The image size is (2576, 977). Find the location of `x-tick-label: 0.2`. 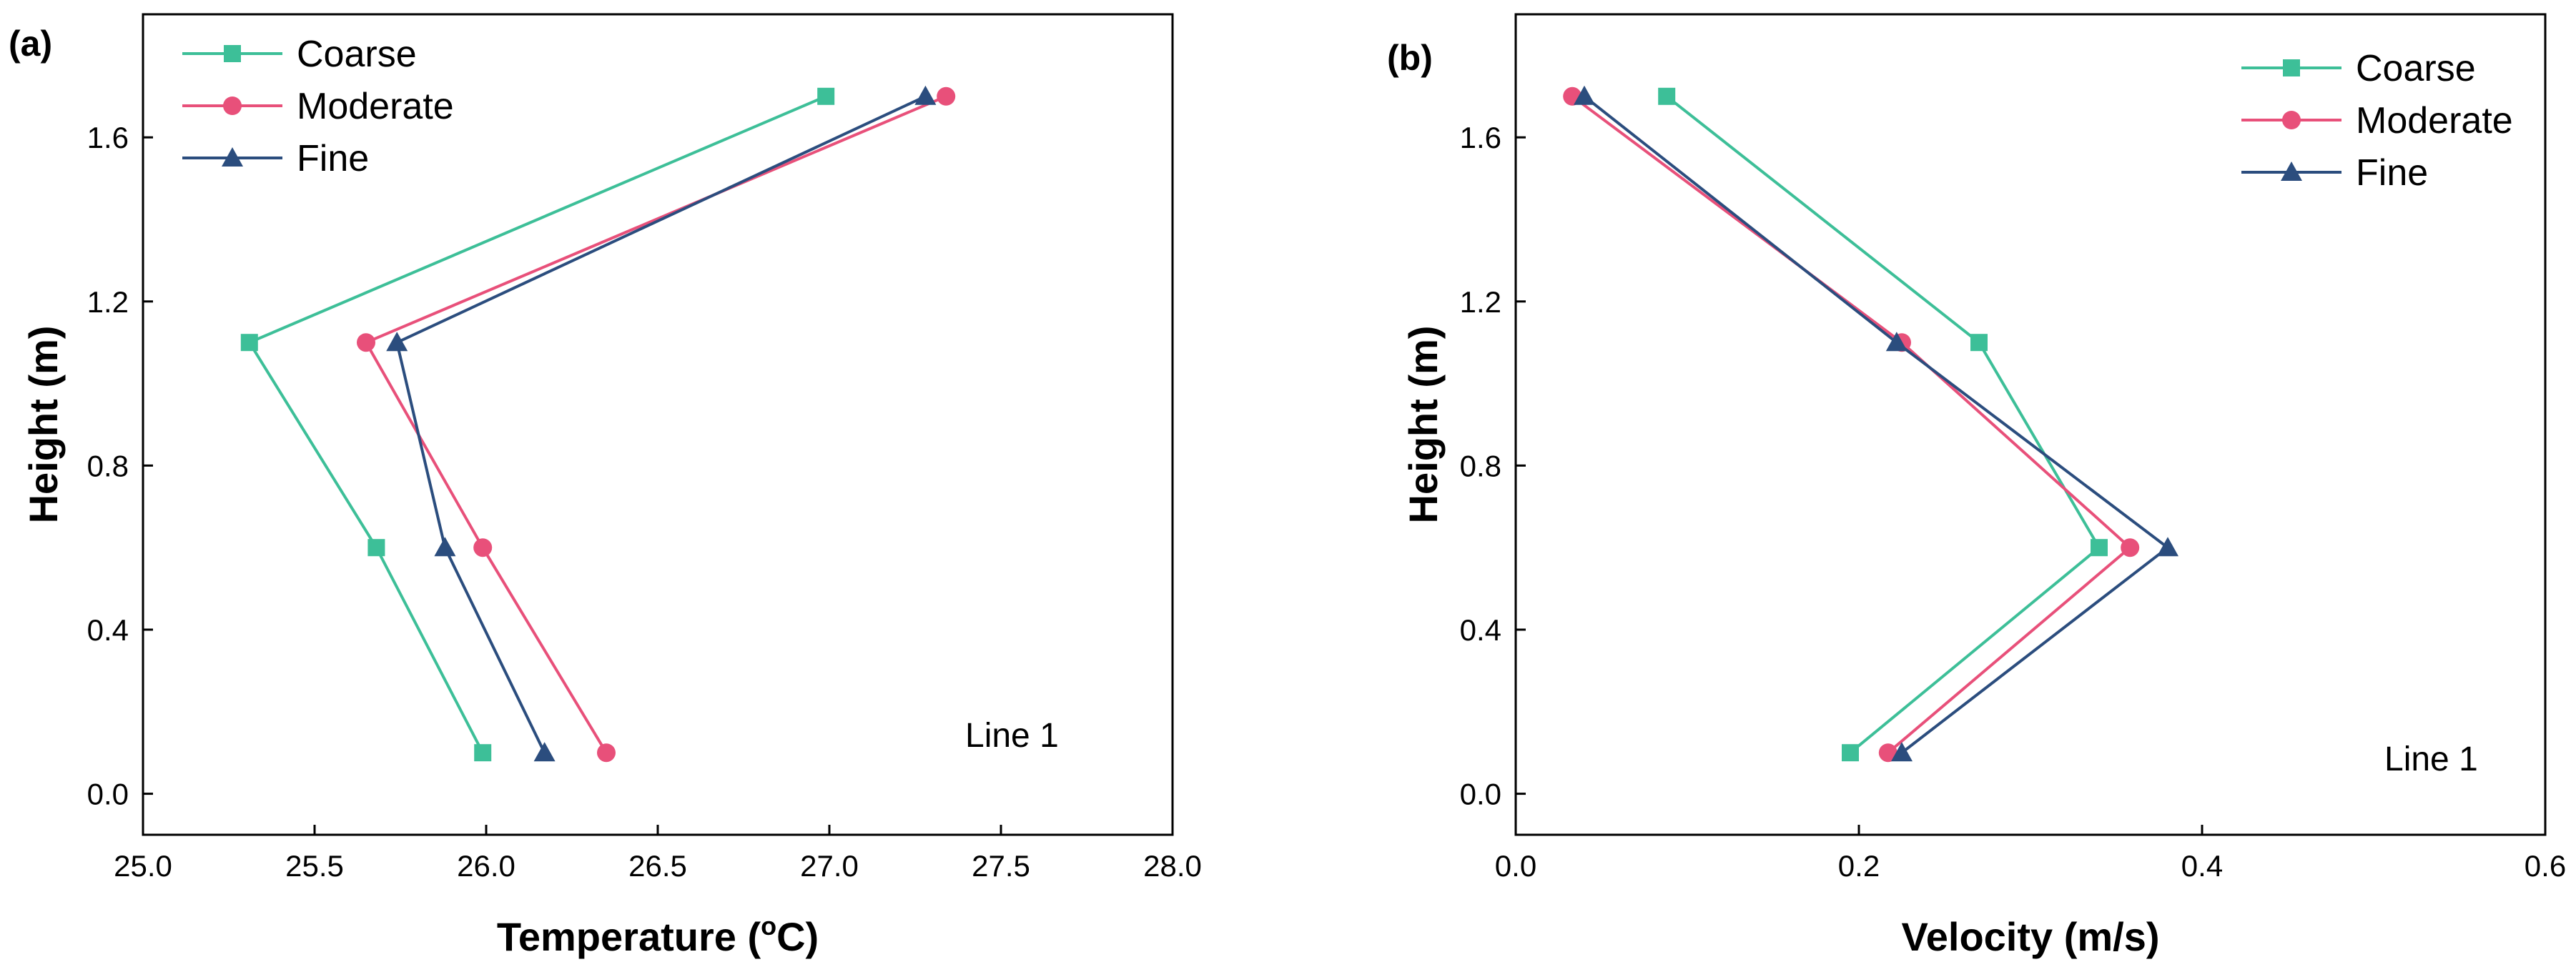

x-tick-label: 0.2 is located at coordinates (1859, 866).